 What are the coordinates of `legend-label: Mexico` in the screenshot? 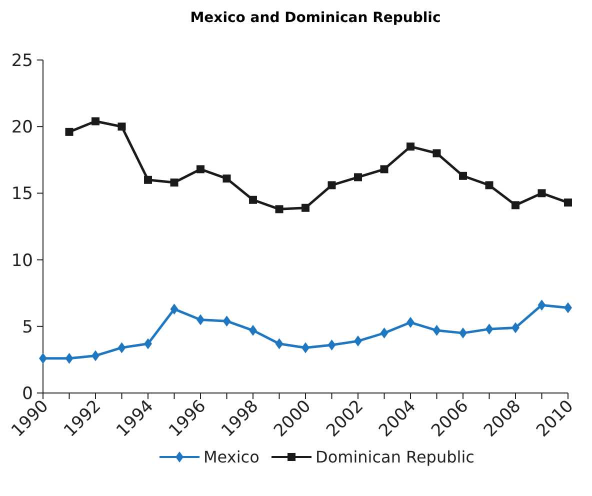 It's located at (232, 457).